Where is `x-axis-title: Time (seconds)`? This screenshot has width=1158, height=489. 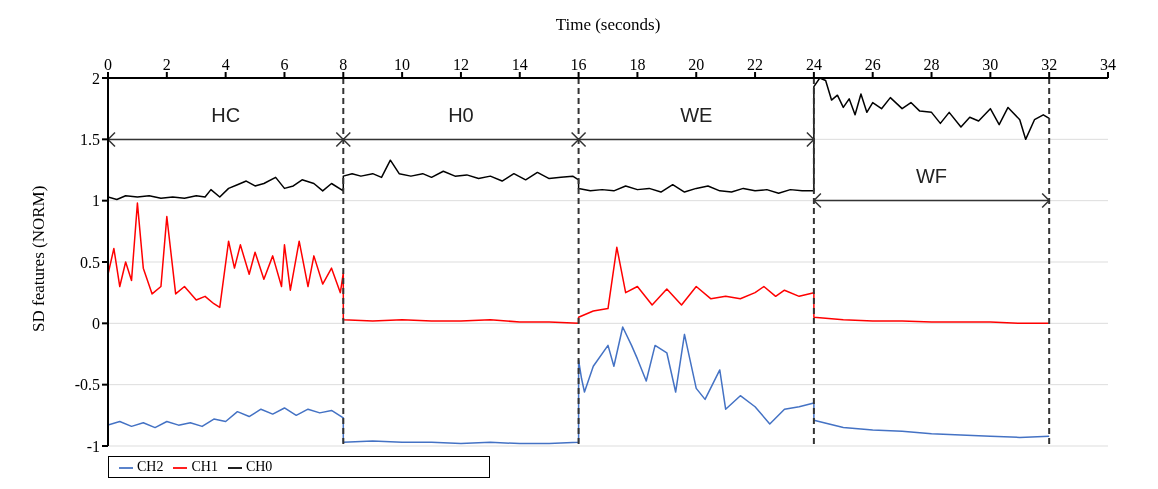 x-axis-title: Time (seconds) is located at coordinates (608, 25).